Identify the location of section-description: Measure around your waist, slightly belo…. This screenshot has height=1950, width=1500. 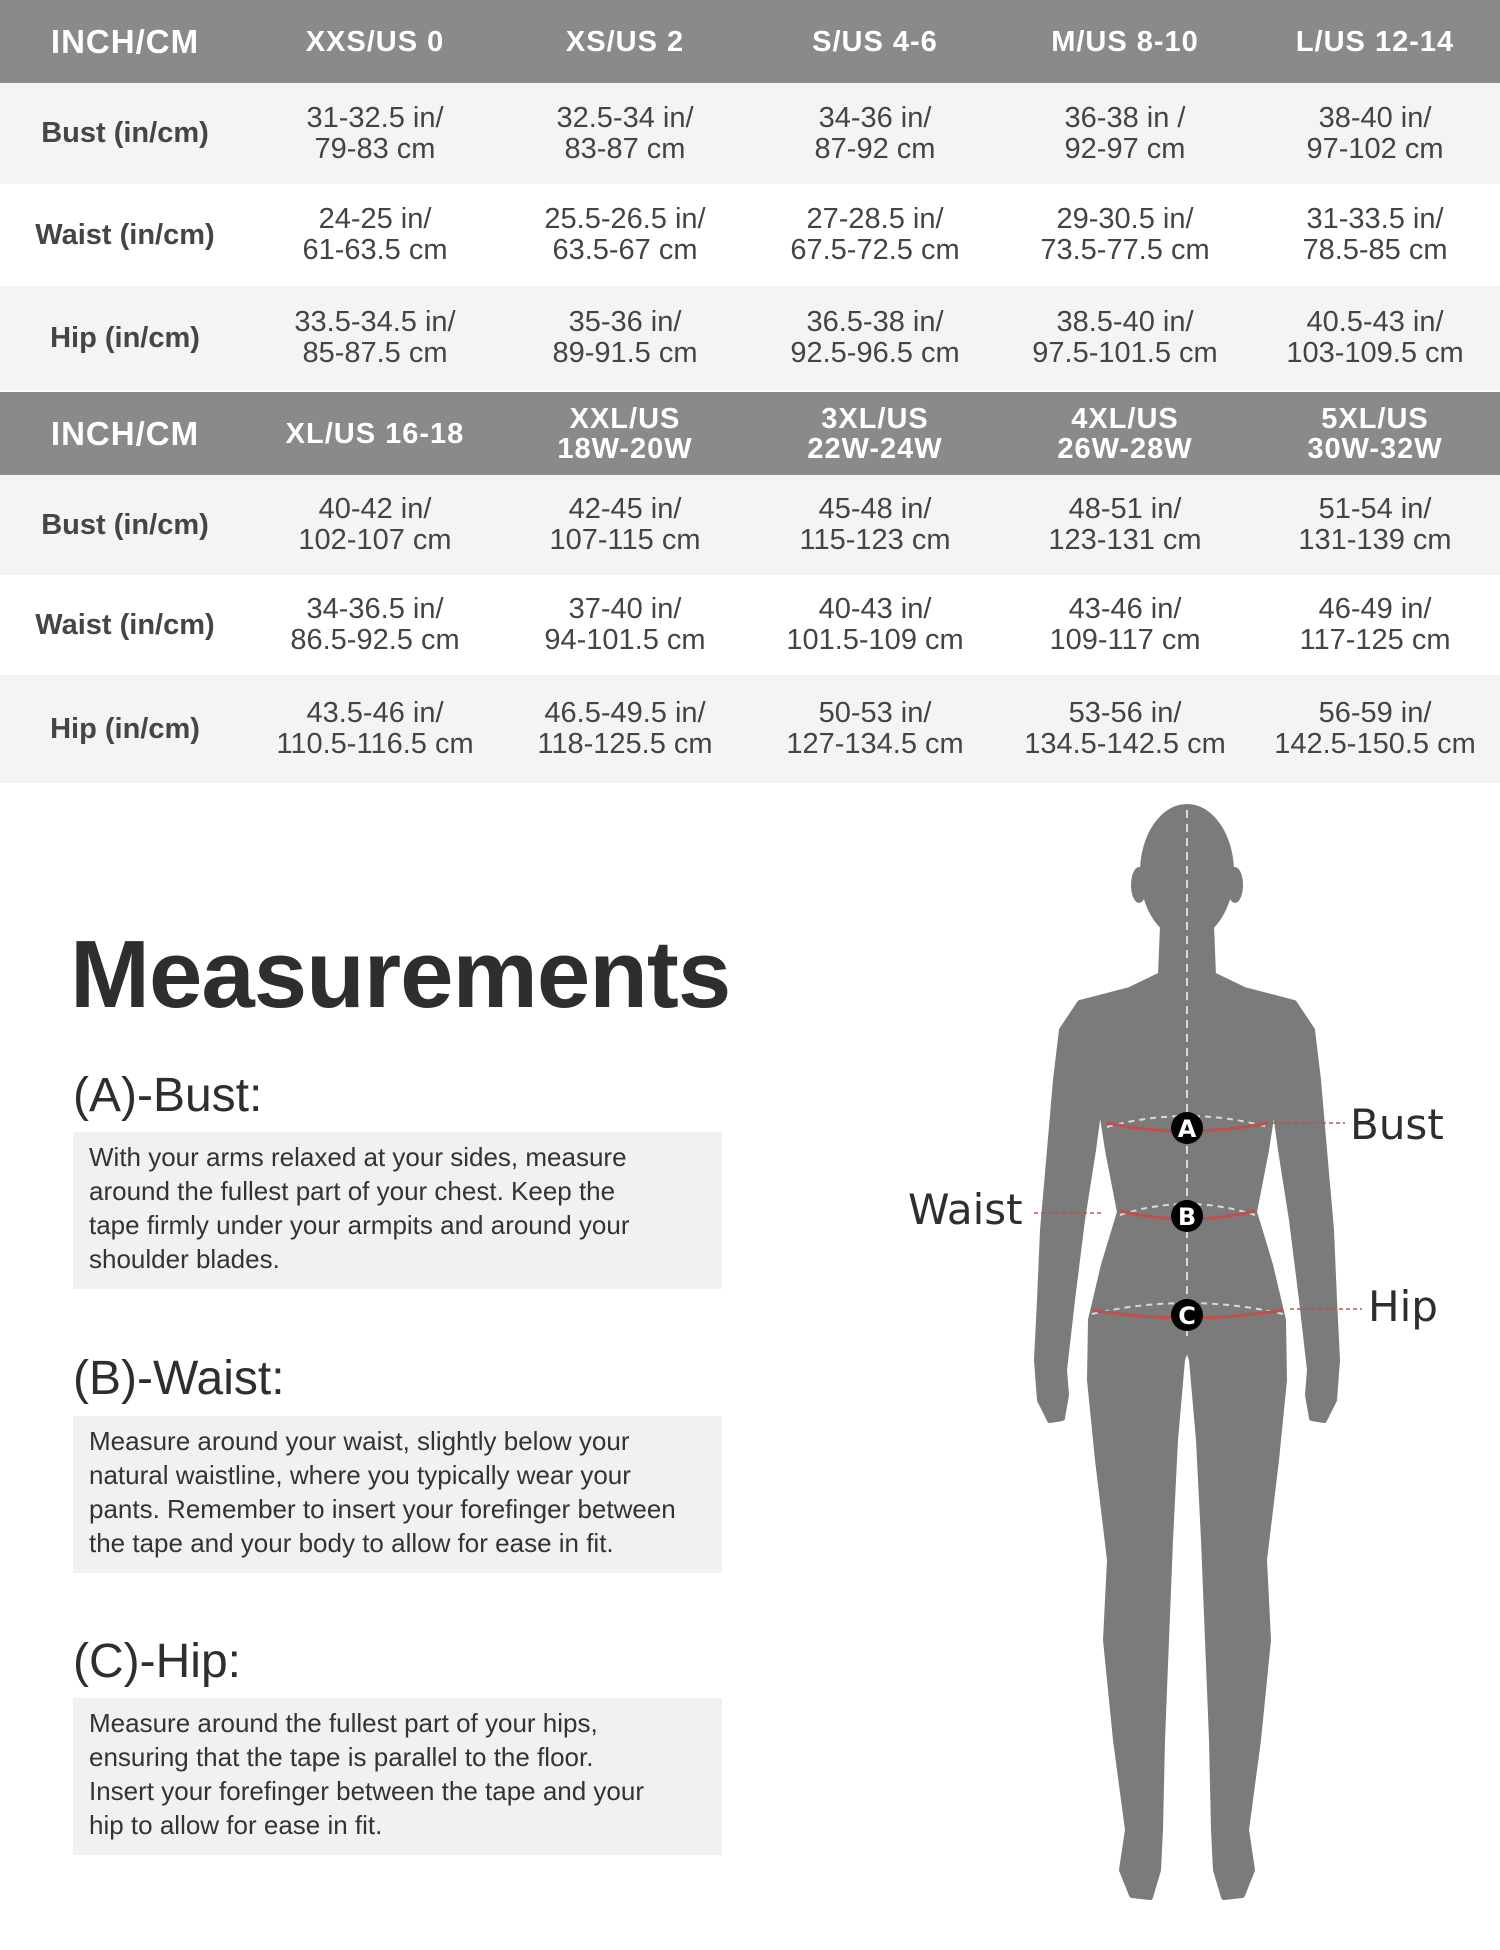
(397, 1494).